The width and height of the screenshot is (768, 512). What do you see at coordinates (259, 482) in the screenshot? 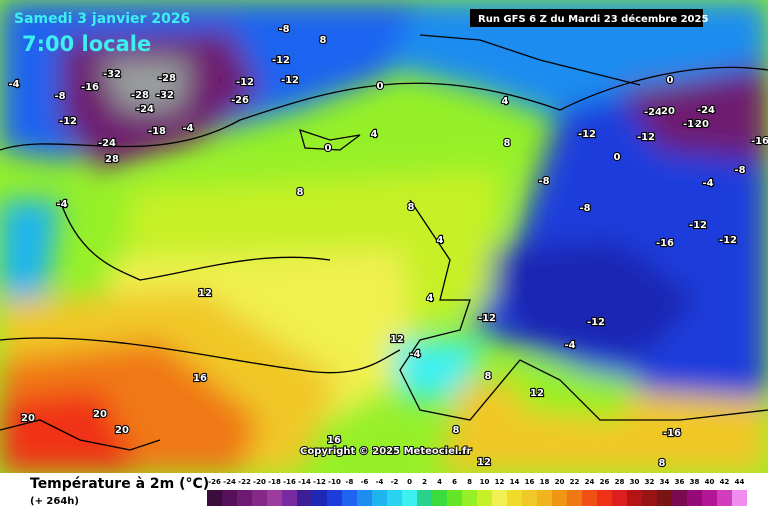
I see `scale-label: -20` at bounding box center [259, 482].